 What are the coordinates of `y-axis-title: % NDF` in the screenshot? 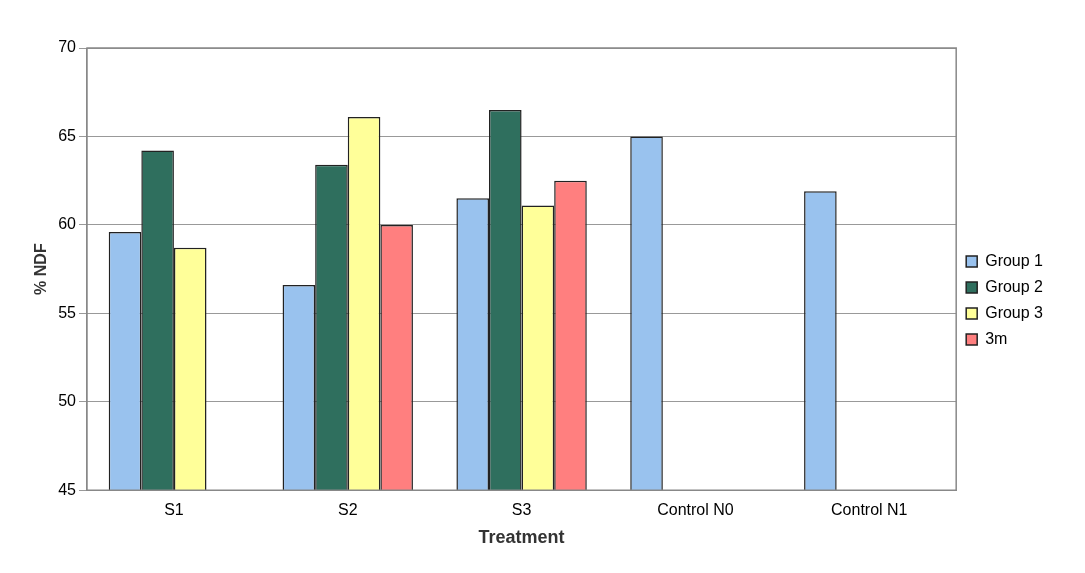 It's located at (41, 269).